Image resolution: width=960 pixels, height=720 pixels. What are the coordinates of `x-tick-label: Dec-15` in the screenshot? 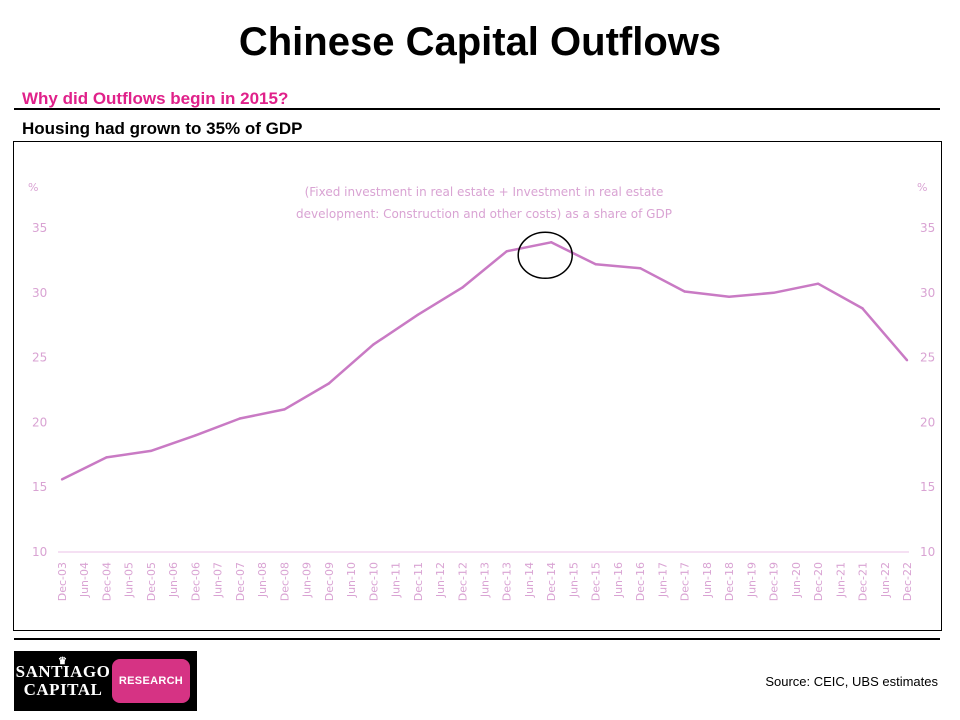 It's located at (596, 581).